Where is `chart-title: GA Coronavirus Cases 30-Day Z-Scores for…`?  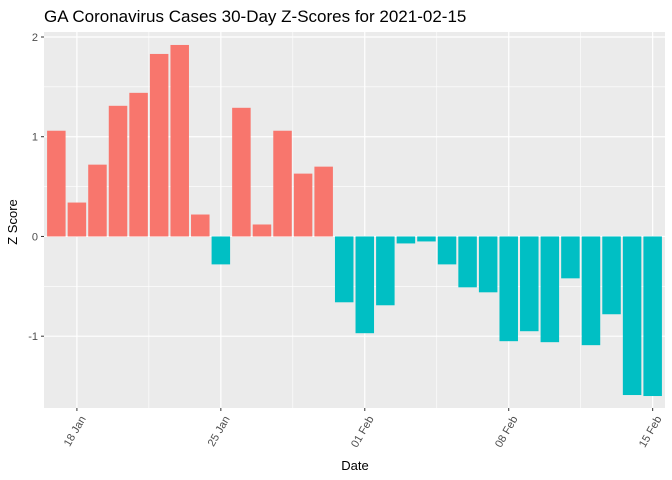 chart-title: GA Coronavirus Cases 30-Day Z-Scores for… is located at coordinates (255, 16).